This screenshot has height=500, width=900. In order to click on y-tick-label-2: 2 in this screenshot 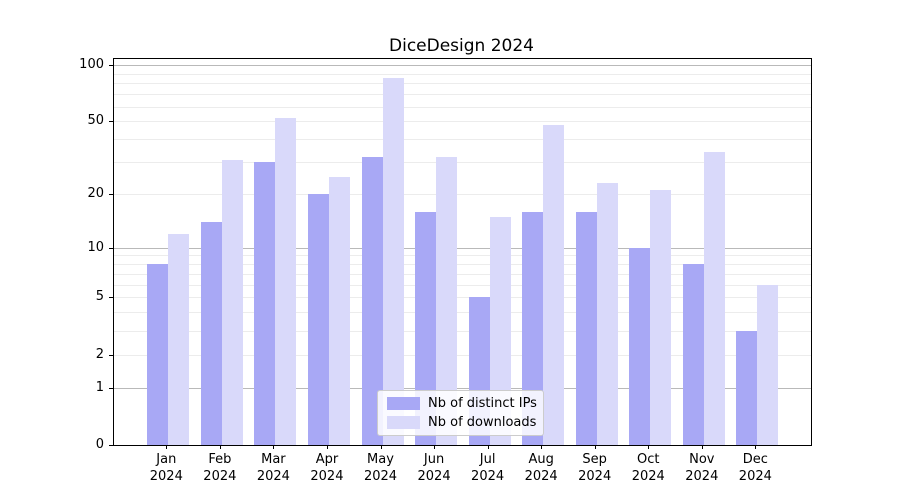, I will do `click(99, 354)`.